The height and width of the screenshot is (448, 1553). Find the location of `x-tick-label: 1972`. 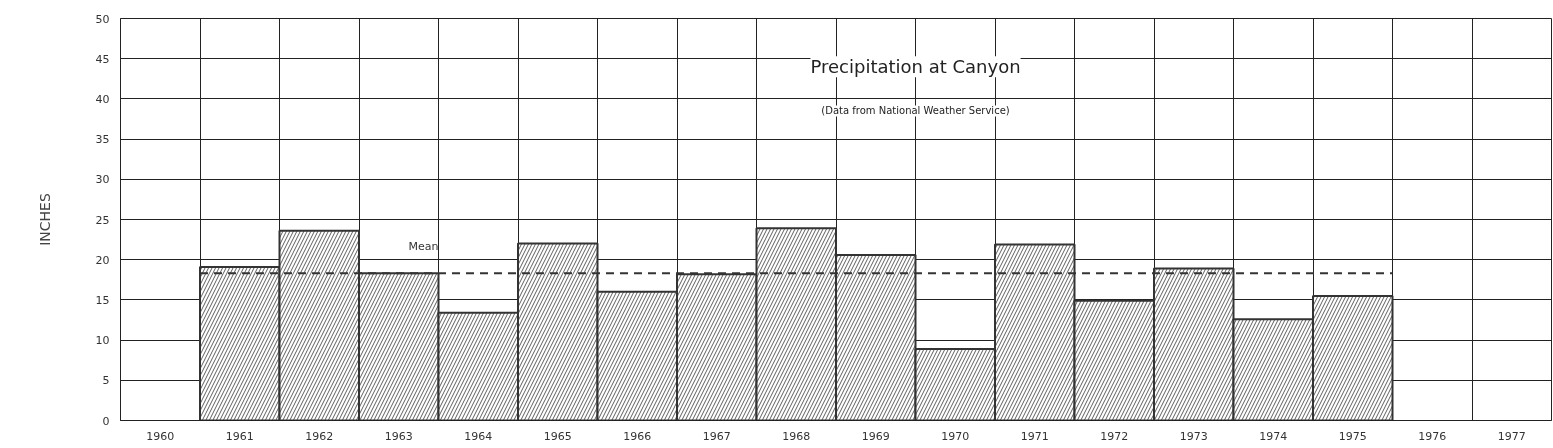

x-tick-label: 1972 is located at coordinates (1114, 436).